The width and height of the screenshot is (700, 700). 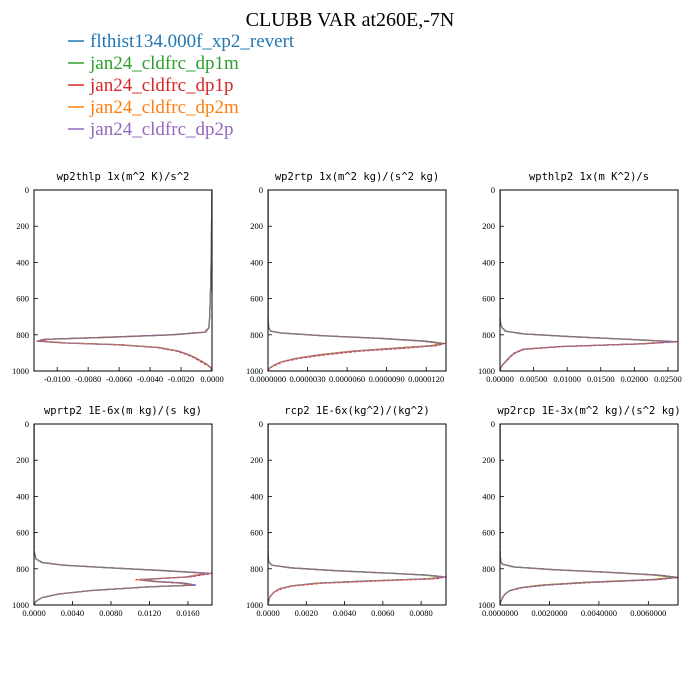 What do you see at coordinates (601, 379) in the screenshot?
I see `x-tick-label: 0.01500` at bounding box center [601, 379].